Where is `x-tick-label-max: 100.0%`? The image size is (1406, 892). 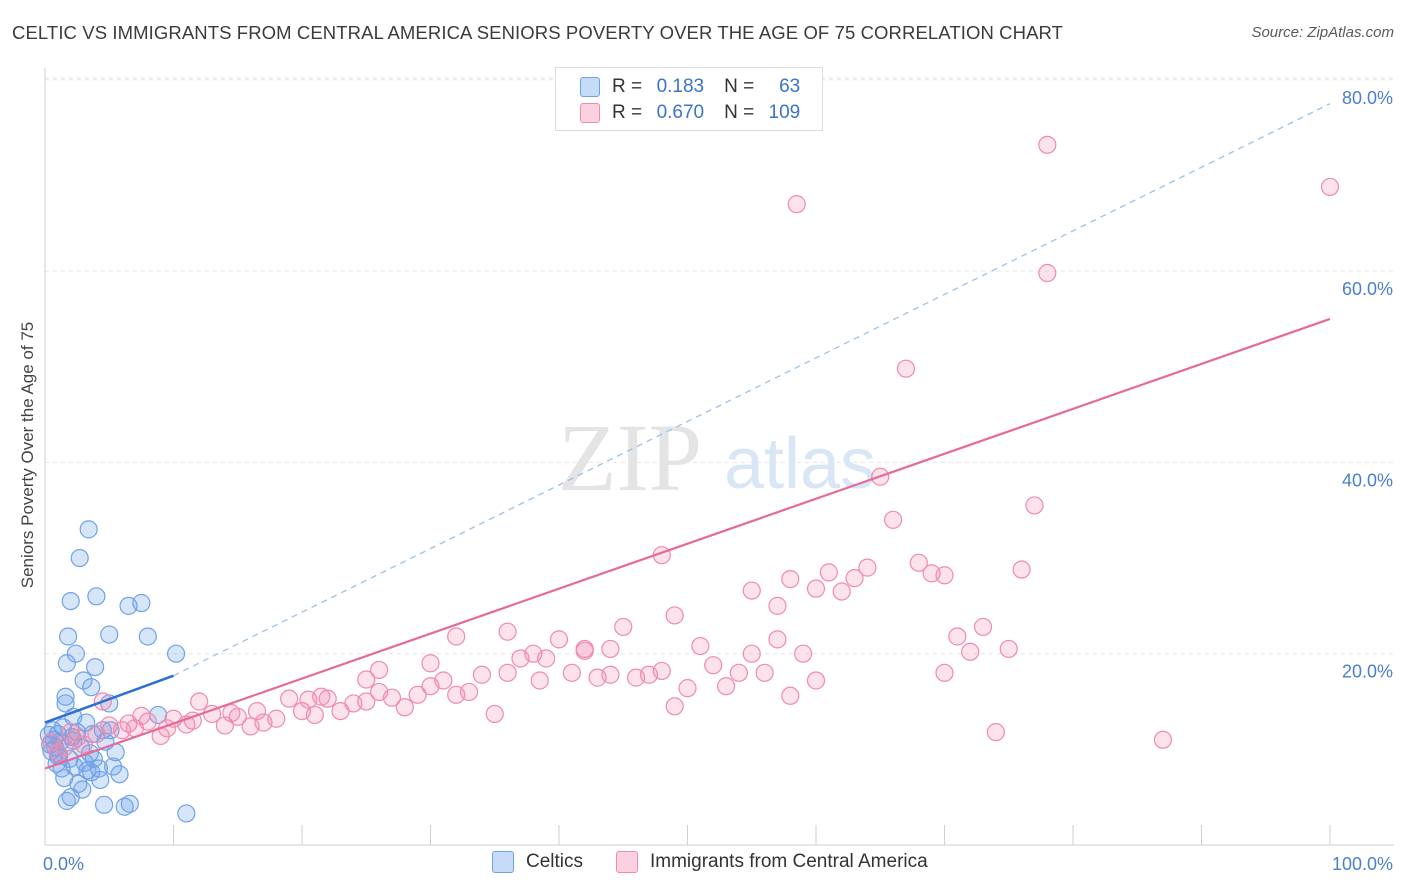 x-tick-label-max: 100.0% is located at coordinates (1362, 864).